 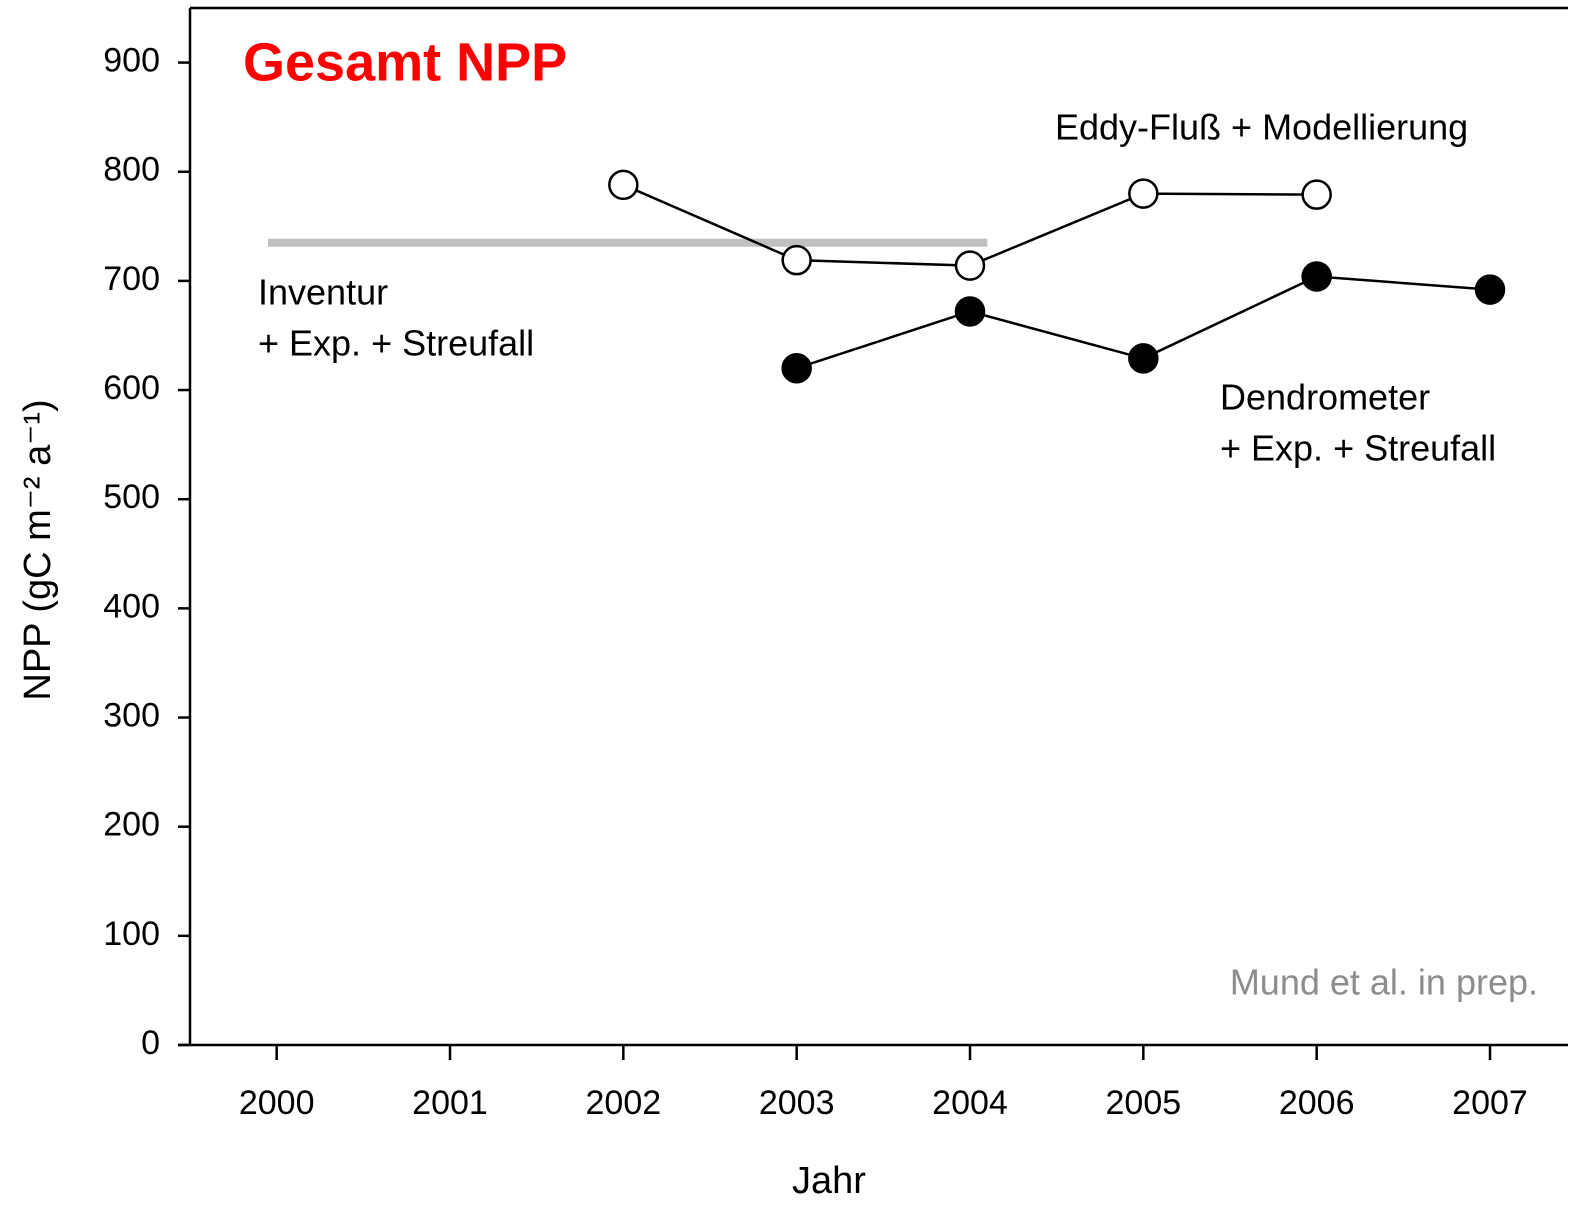 What do you see at coordinates (131, 170) in the screenshot?
I see `y-tick-label: 800` at bounding box center [131, 170].